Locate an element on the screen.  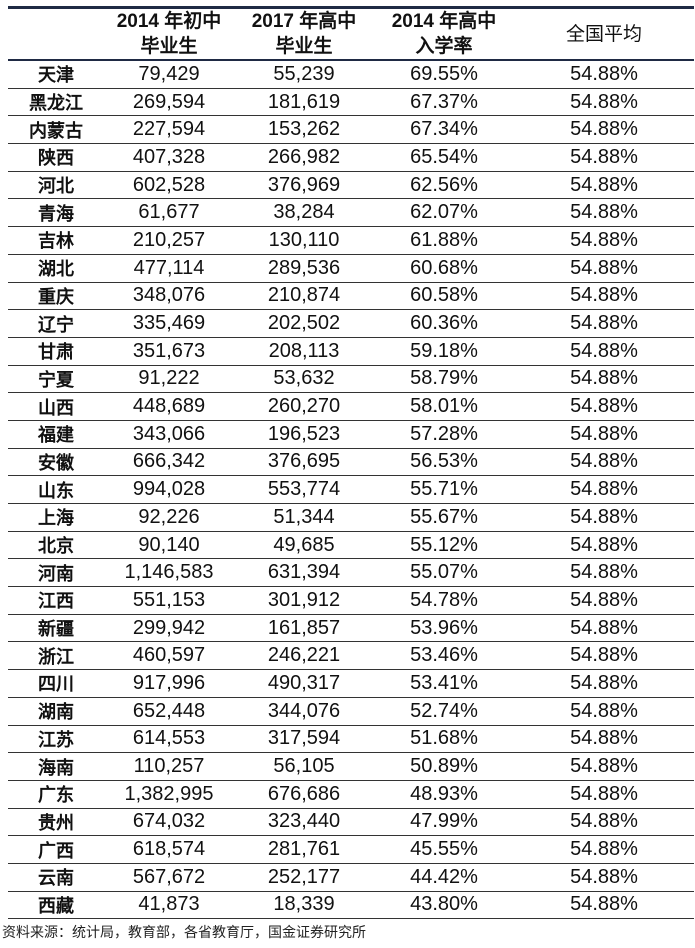
cell-enroll-rate-2014: 67.34% is located at coordinates (444, 130).